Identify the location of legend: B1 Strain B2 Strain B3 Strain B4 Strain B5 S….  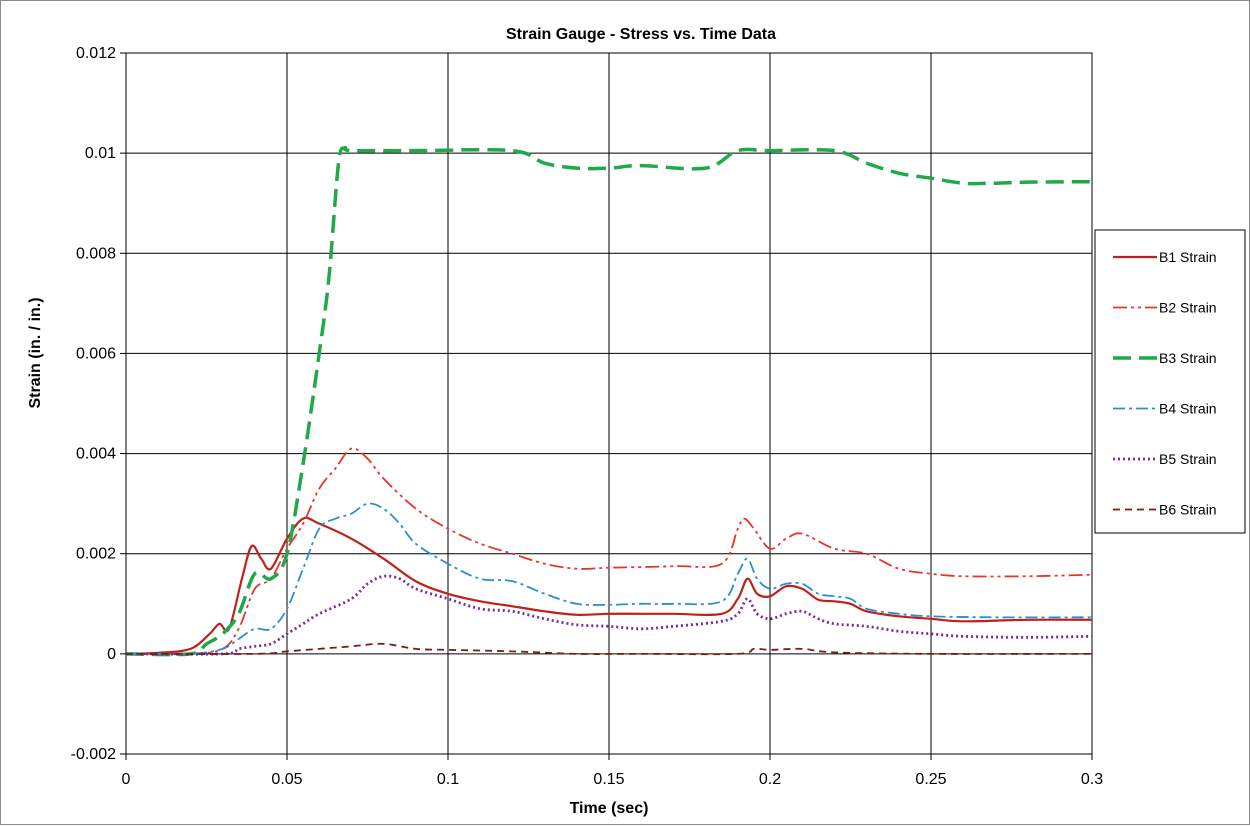
(1170, 381).